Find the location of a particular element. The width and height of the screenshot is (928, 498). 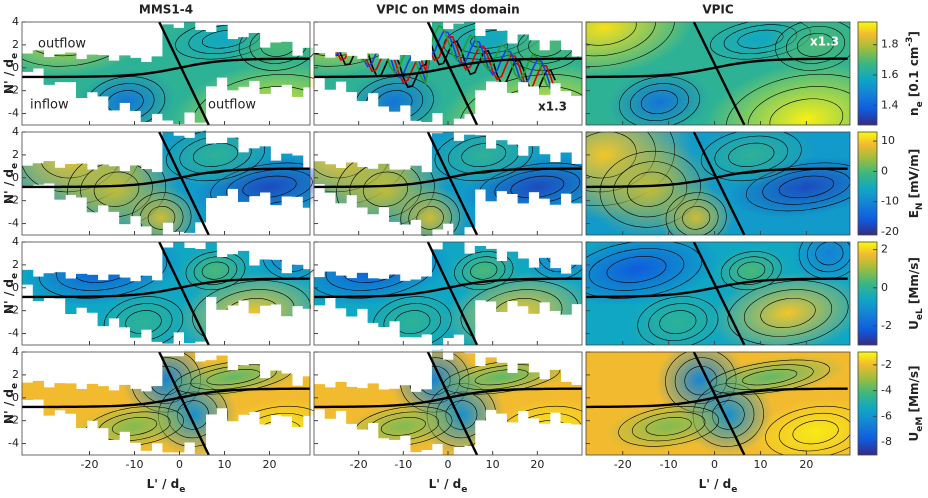

colorbar-tick-label: -6 is located at coordinates (886, 415).